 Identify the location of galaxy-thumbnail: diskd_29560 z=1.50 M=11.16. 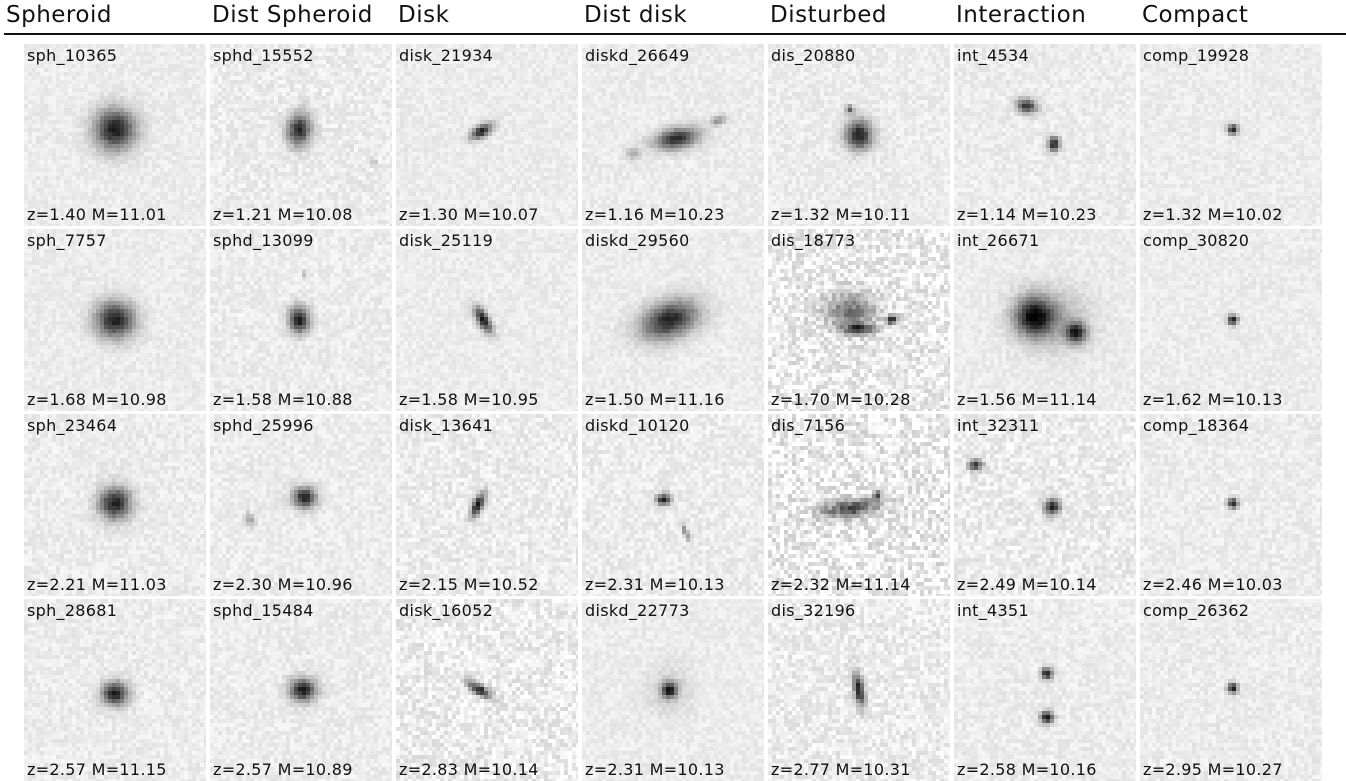
(673, 320).